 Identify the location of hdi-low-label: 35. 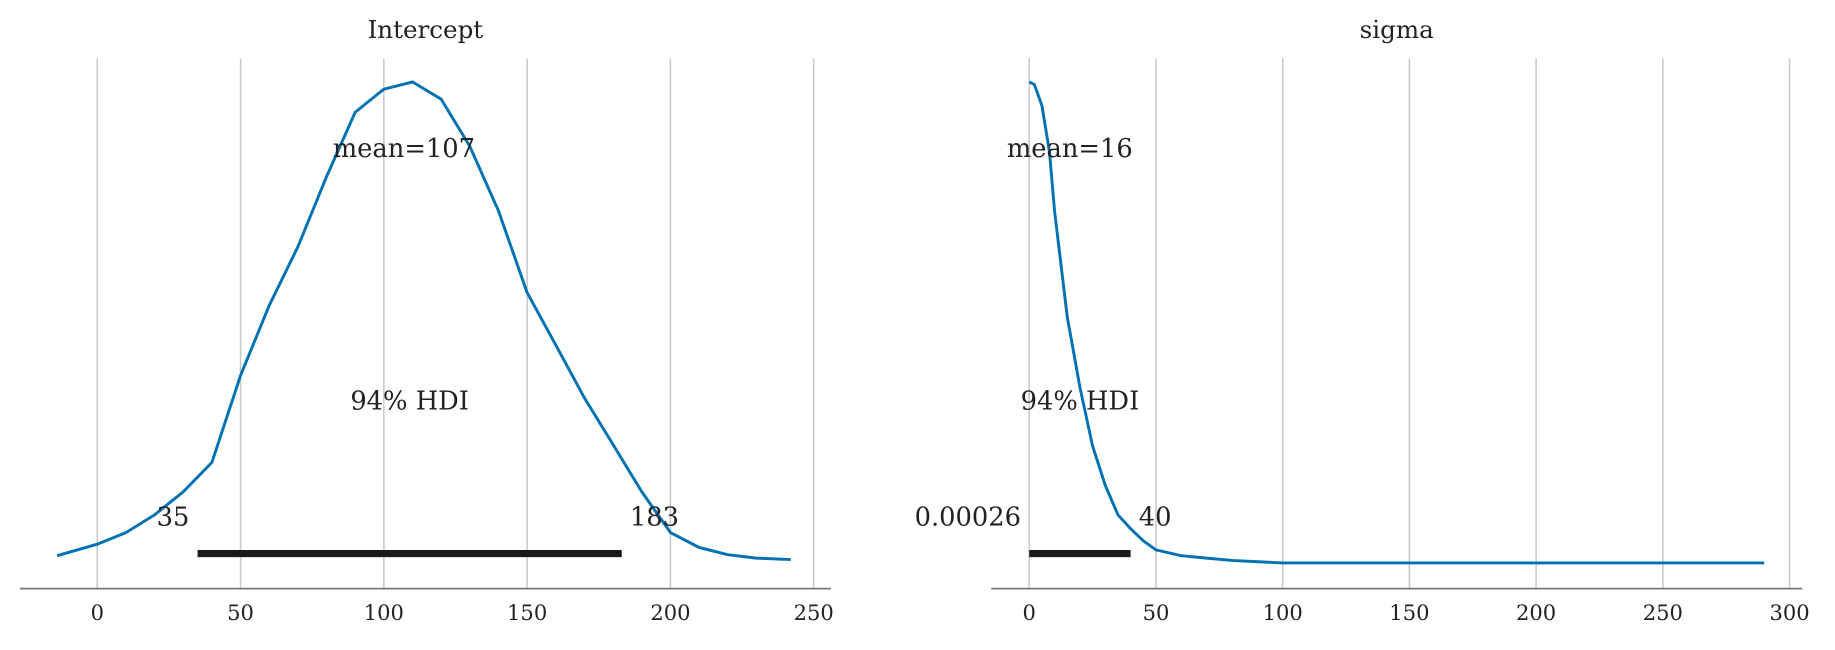
(173, 517).